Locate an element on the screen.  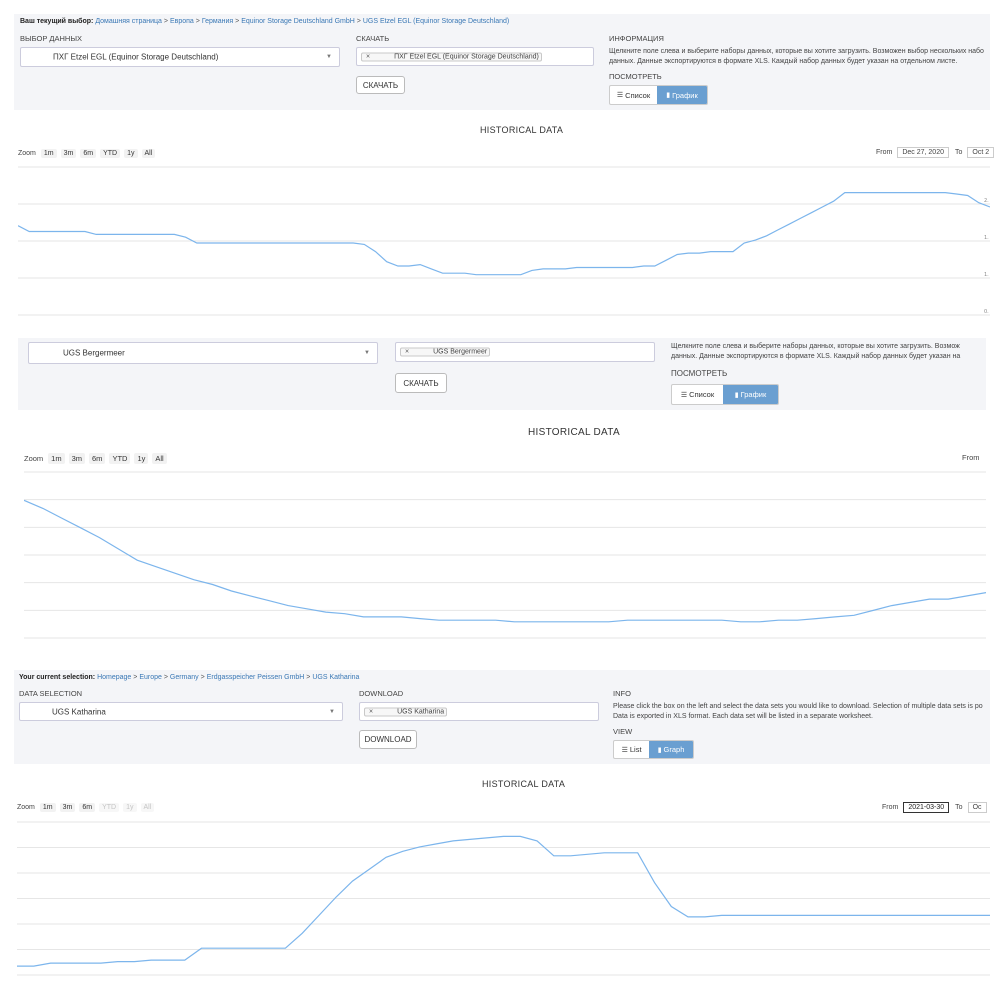
date-range: From Dec 27, 2020 To Oct 2 is located at coordinates (938, 152).